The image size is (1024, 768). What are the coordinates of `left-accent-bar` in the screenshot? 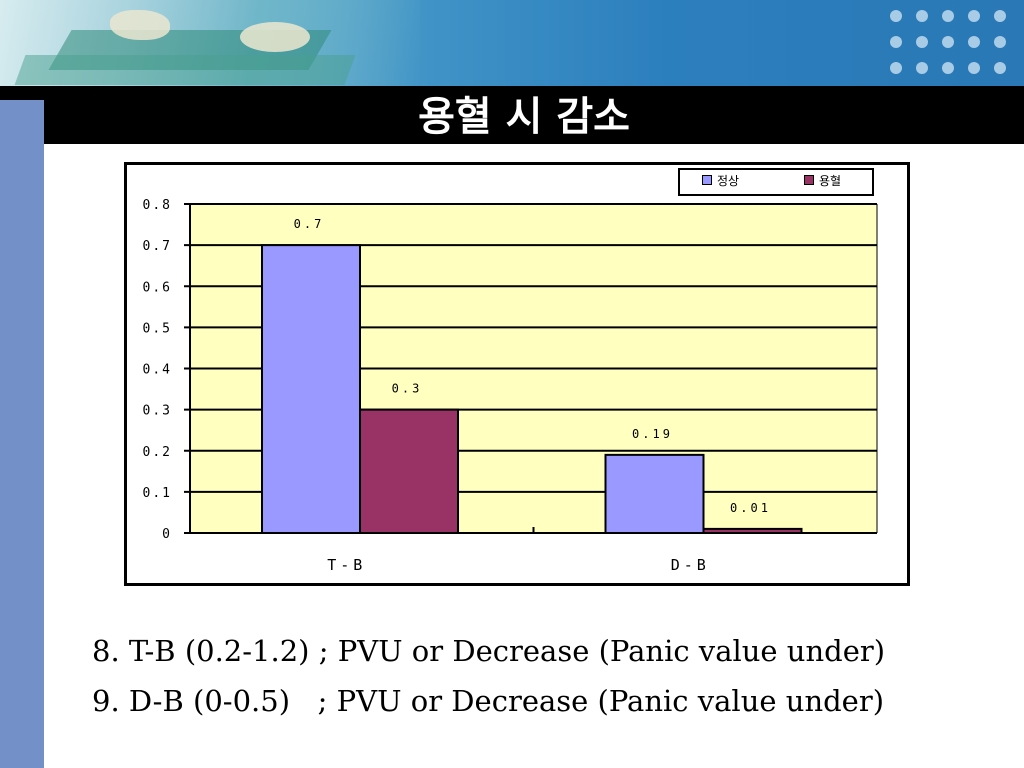 It's located at (22, 434).